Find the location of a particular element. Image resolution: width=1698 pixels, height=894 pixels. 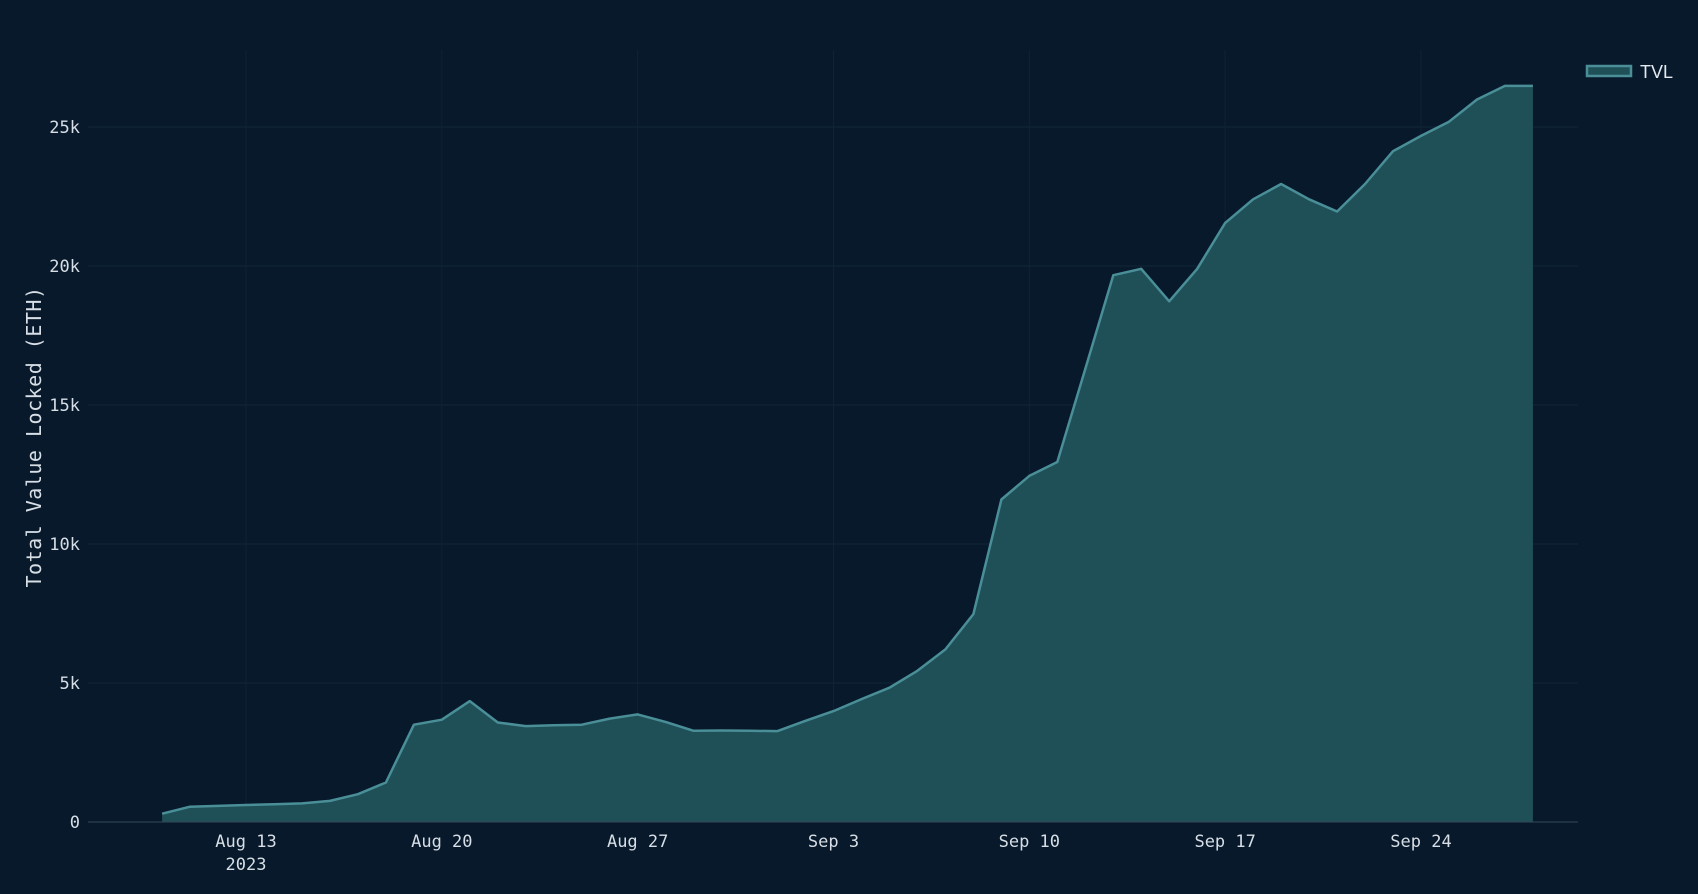

y-tick-label: 20k is located at coordinates (64, 267).